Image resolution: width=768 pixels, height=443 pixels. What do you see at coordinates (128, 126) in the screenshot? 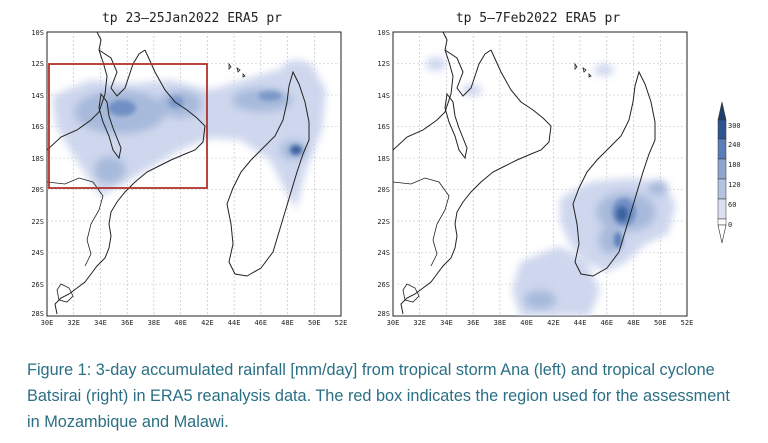
I see `region-box` at bounding box center [128, 126].